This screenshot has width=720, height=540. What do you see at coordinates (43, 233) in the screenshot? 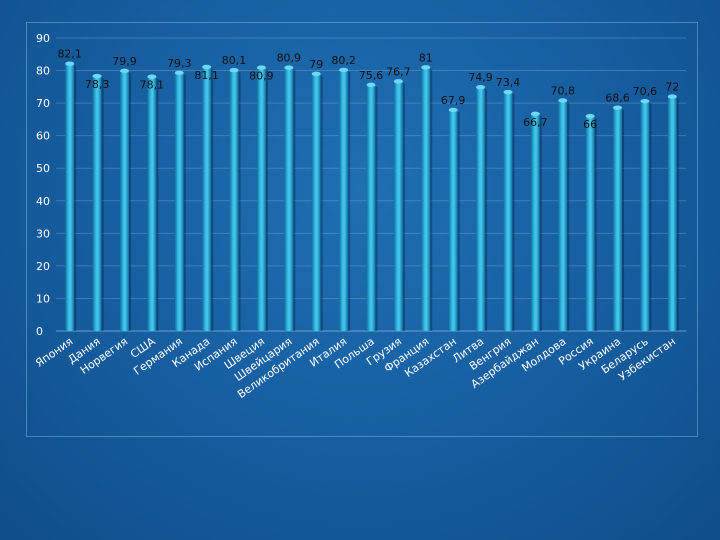
I see `y-tick-label: 30` at bounding box center [43, 233].